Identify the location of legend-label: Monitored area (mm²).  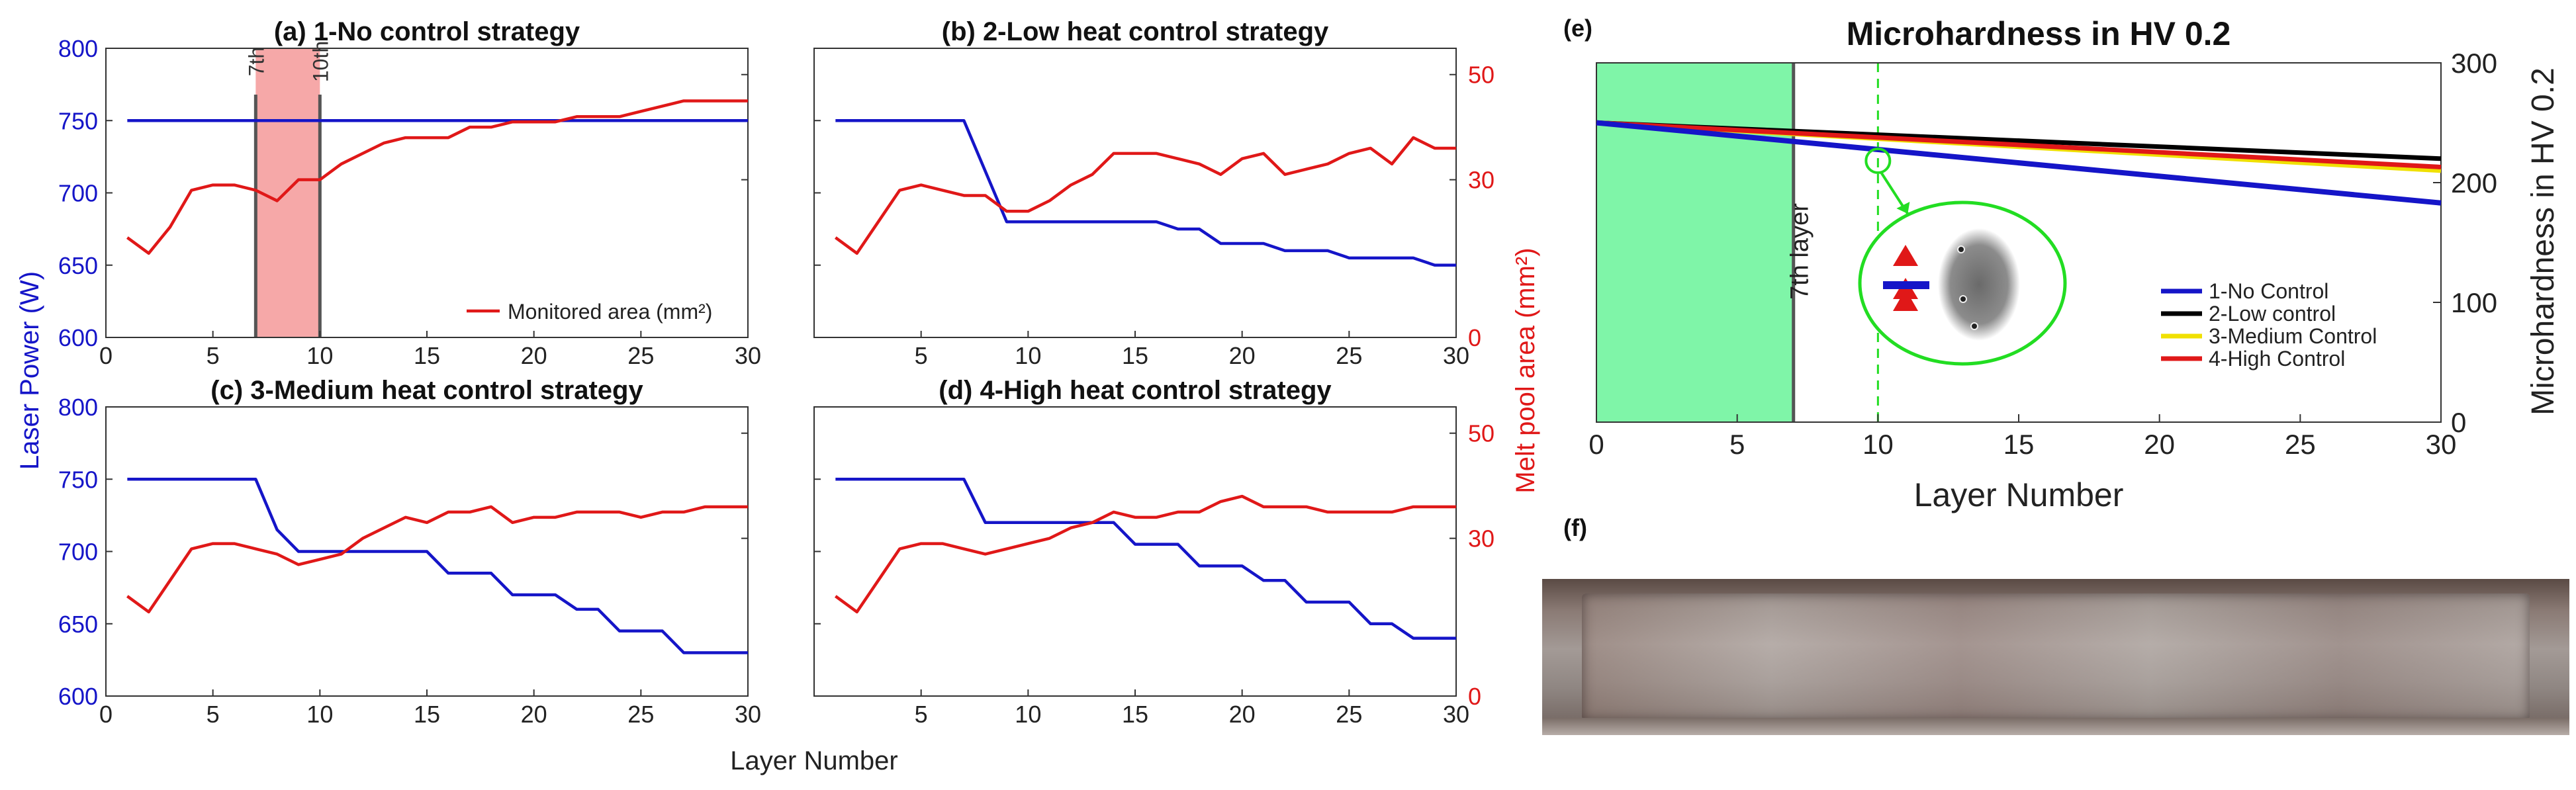
(610, 312).